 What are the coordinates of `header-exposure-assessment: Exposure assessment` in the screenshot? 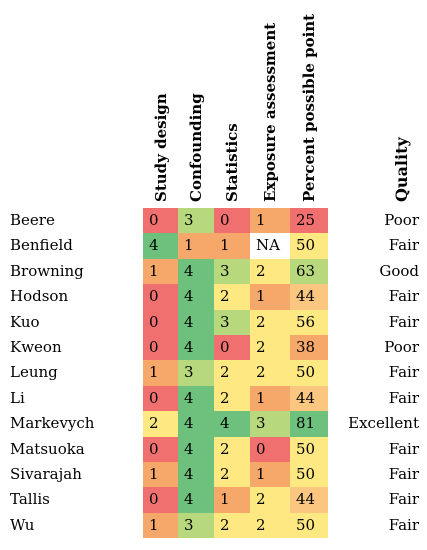 It's located at (270, 112).